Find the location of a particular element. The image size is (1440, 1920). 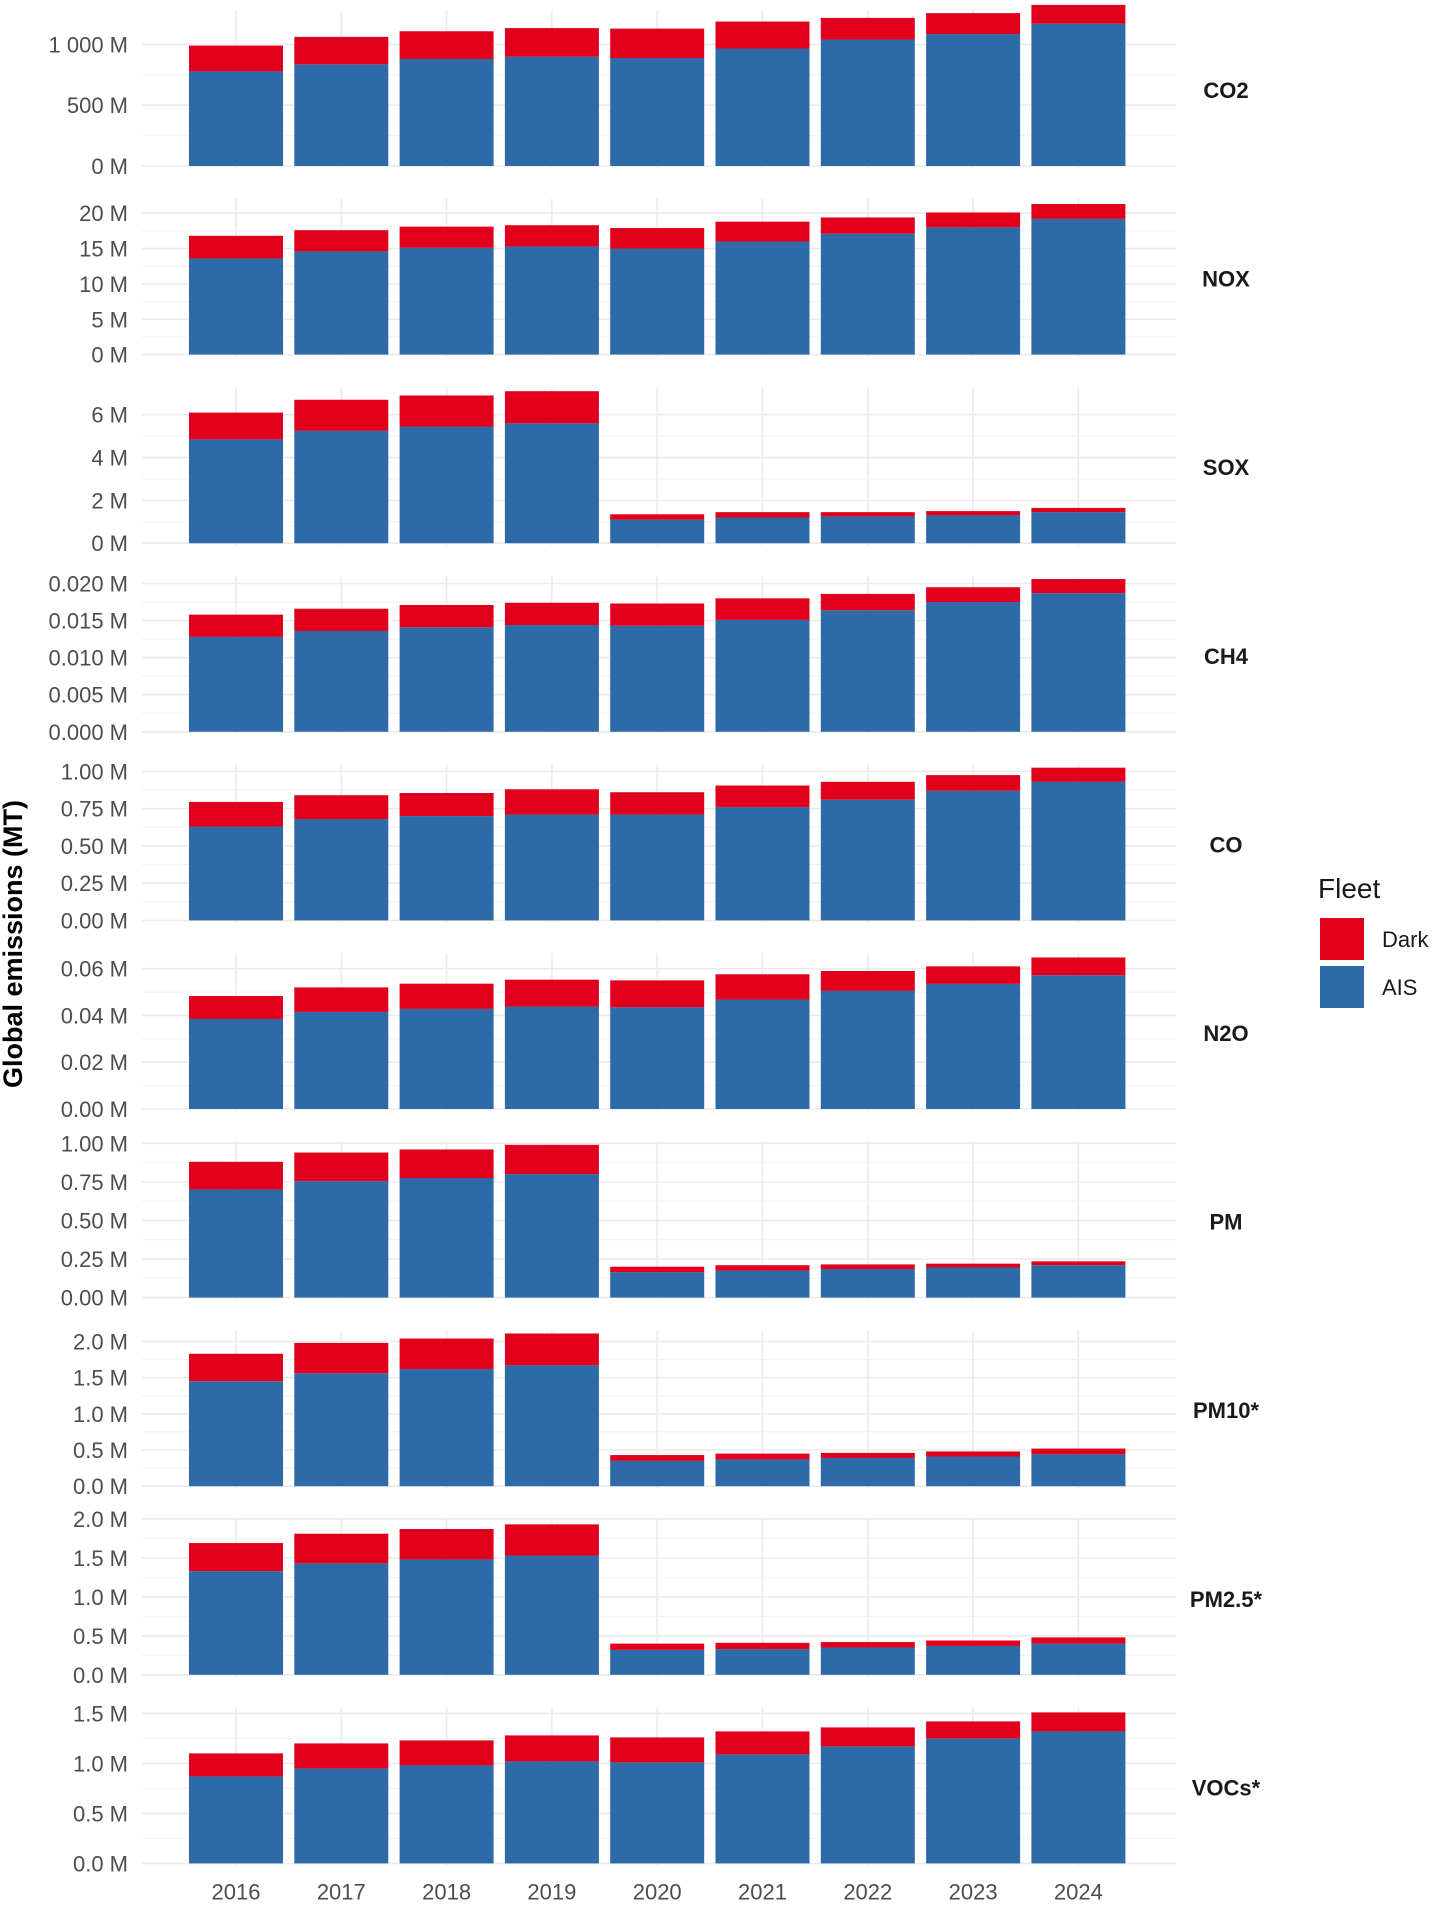

legend: Fleet Dark AIS is located at coordinates (1373, 940).